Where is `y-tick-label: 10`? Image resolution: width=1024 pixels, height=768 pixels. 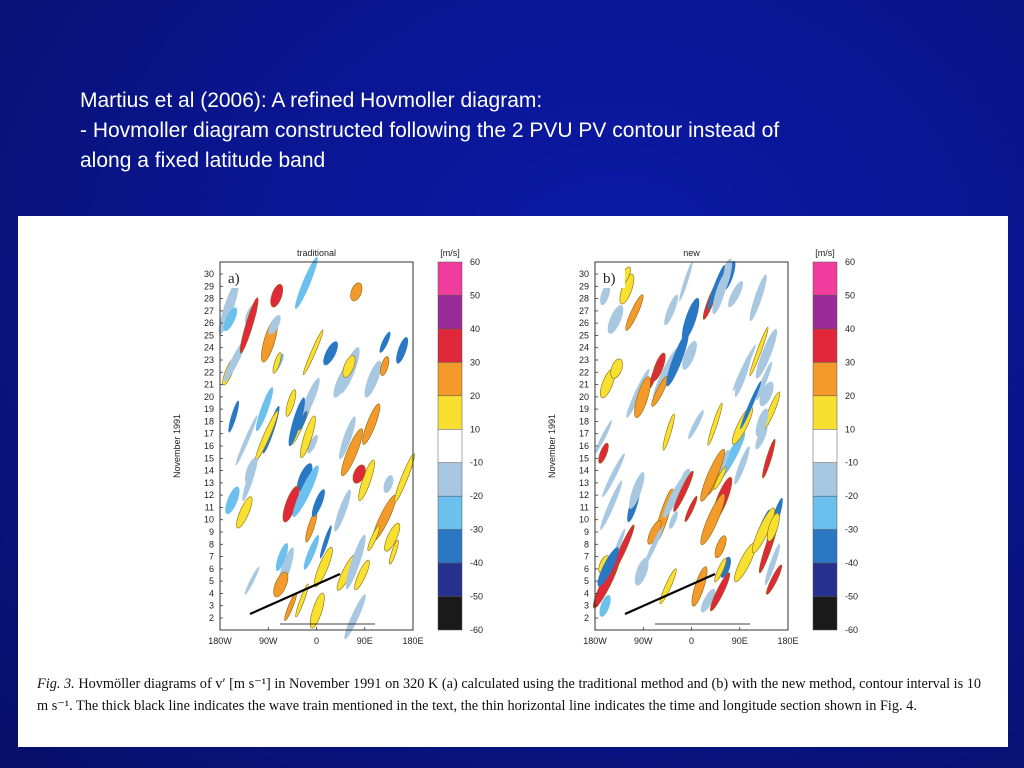
y-tick-label: 10 is located at coordinates (584, 520).